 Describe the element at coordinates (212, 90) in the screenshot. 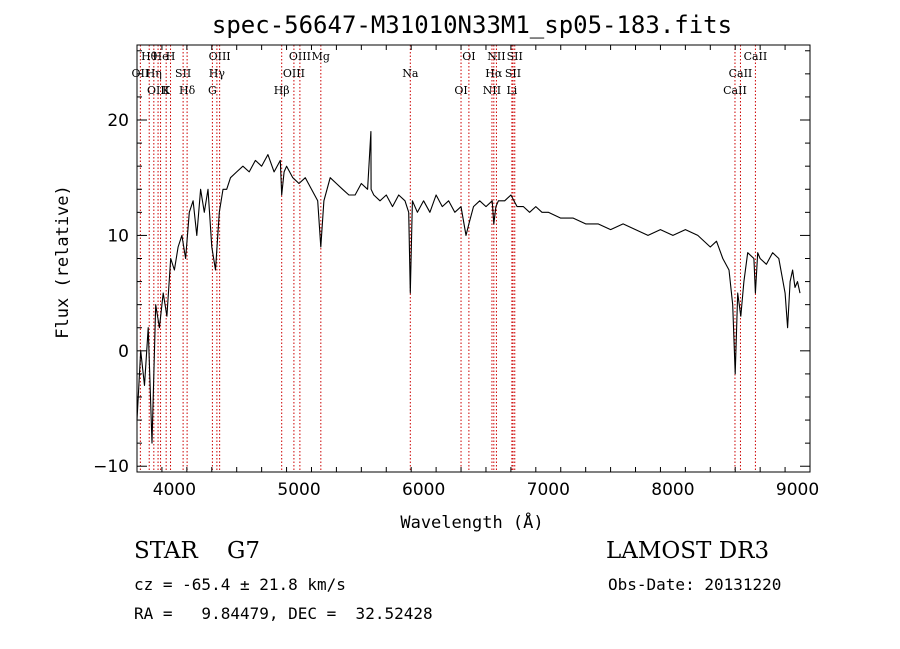

I see `spectral-line-label: G` at that location.